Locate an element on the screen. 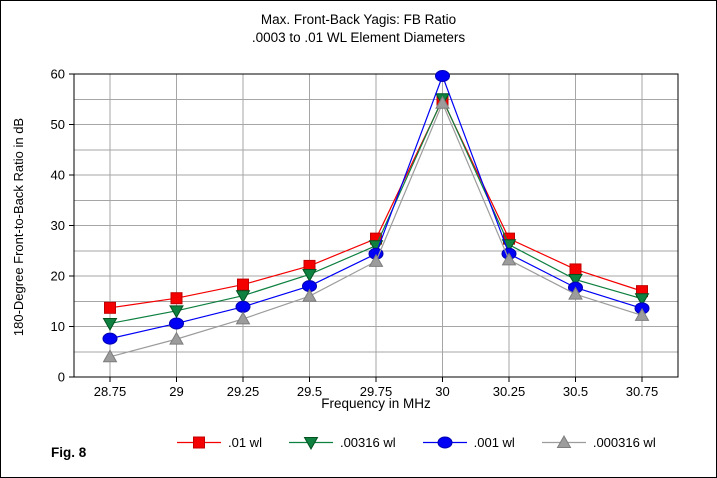 This screenshot has height=478, width=717. y-axis-label: 180-Degree Front-to-Back Ratio in dB is located at coordinates (18, 227).